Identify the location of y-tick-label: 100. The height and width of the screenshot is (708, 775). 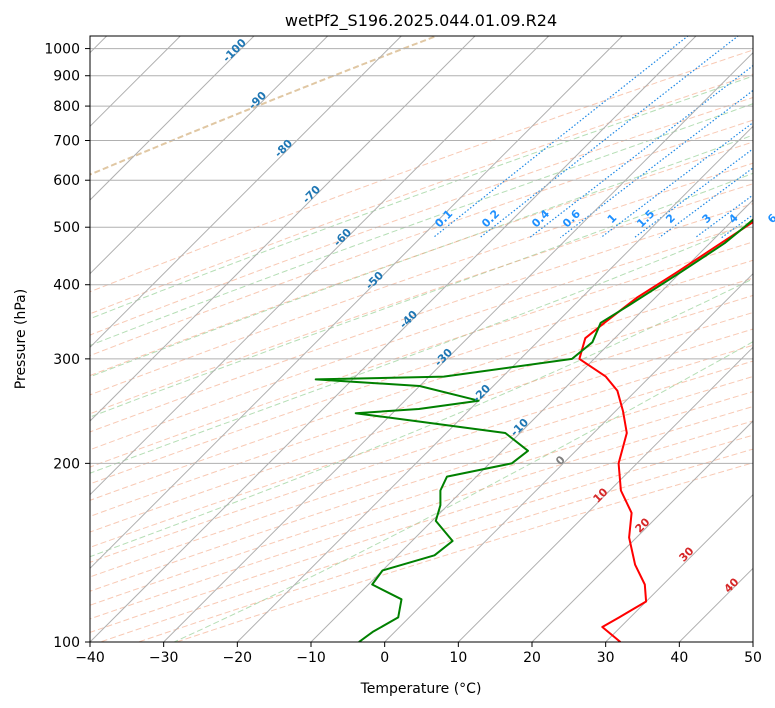
(66, 643).